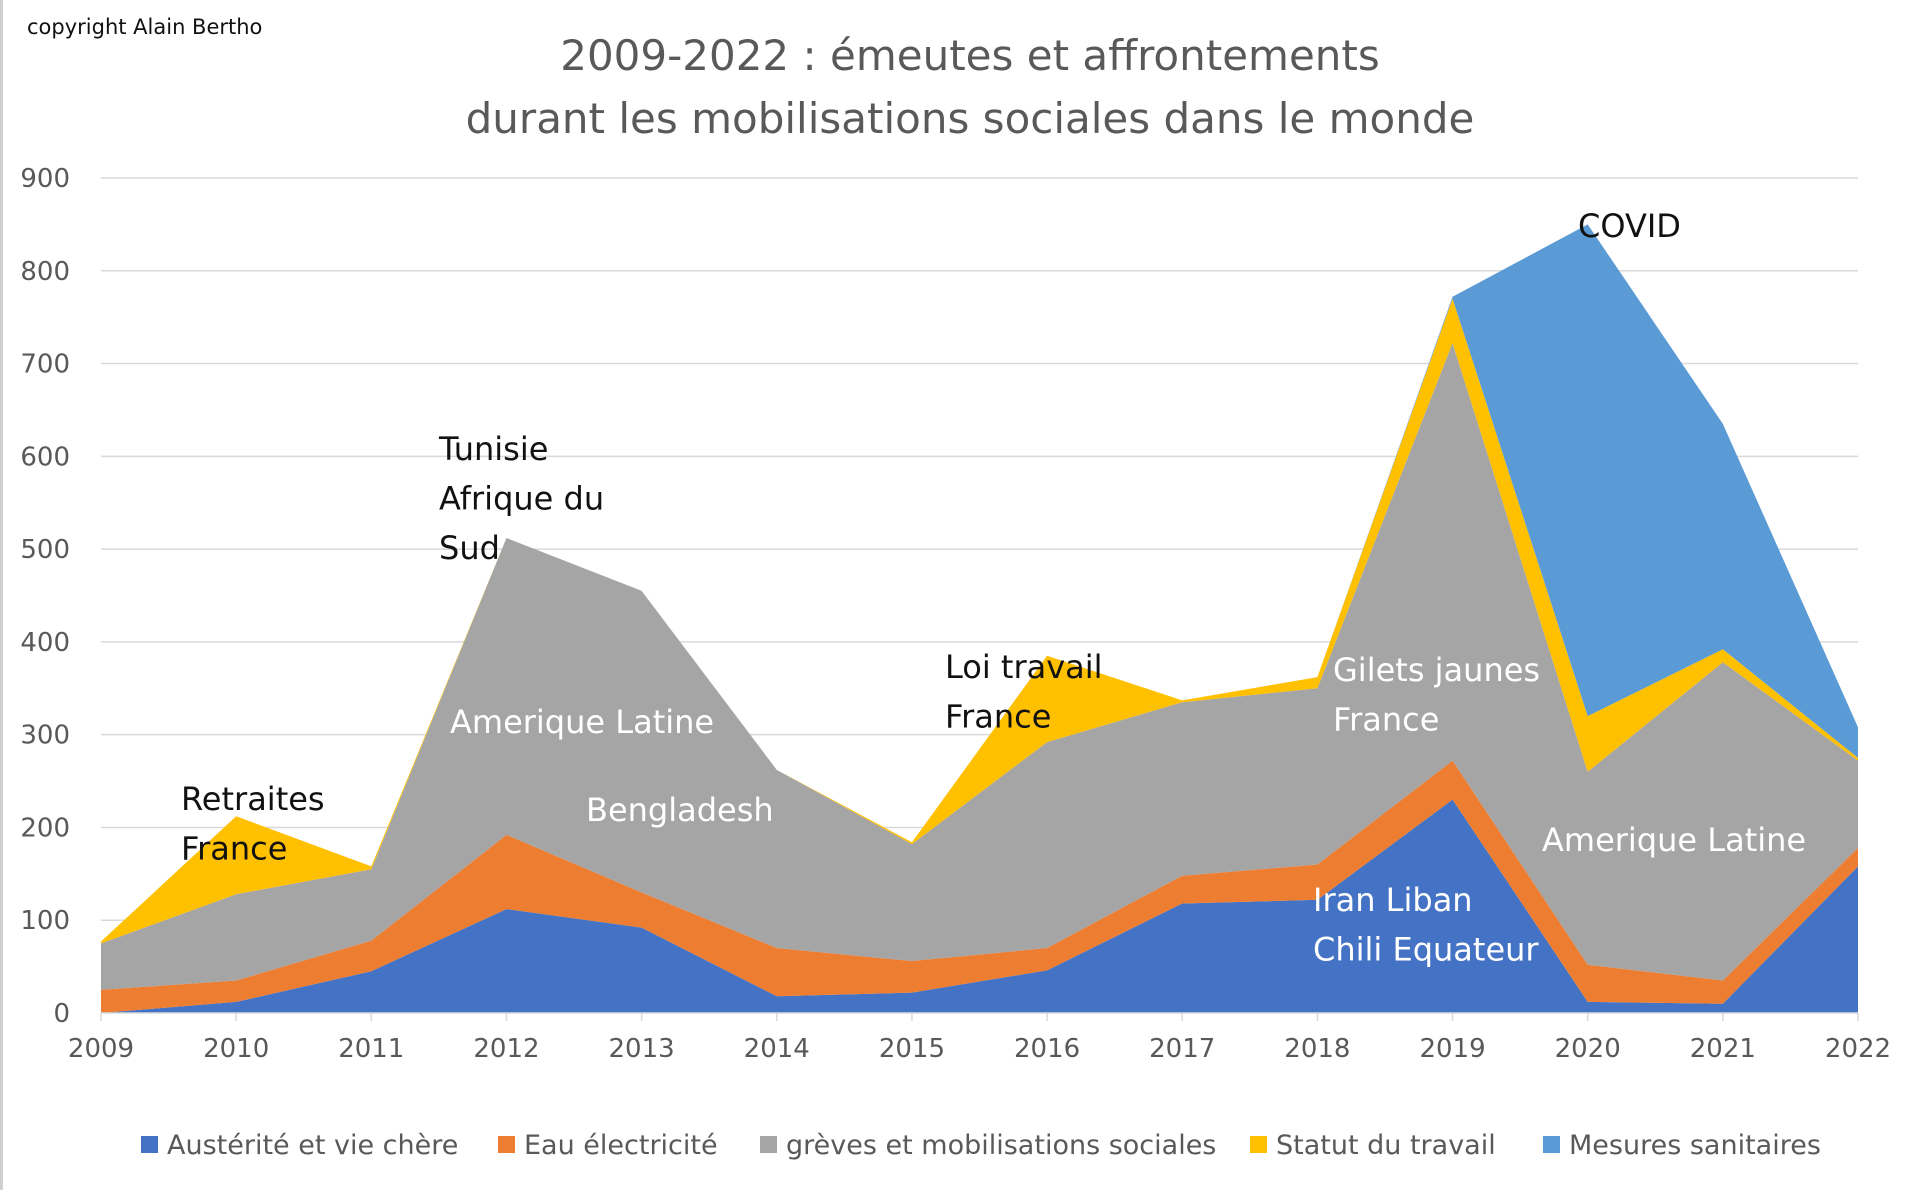 This screenshot has width=1920, height=1190. What do you see at coordinates (236, 1049) in the screenshot?
I see `x-tick-label: 2010` at bounding box center [236, 1049].